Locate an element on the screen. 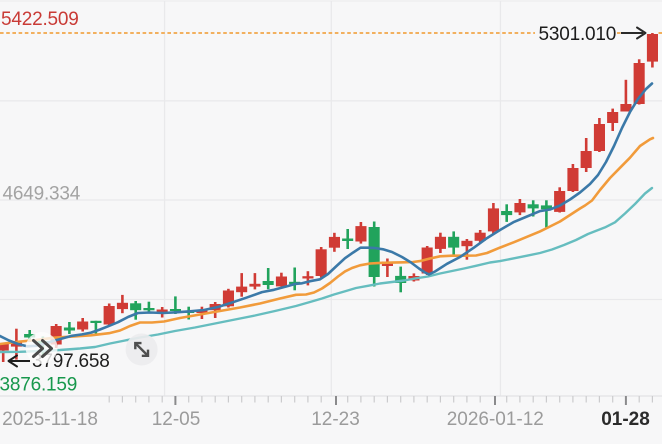  svg-text: 4649.334 is located at coordinates (42, 194).